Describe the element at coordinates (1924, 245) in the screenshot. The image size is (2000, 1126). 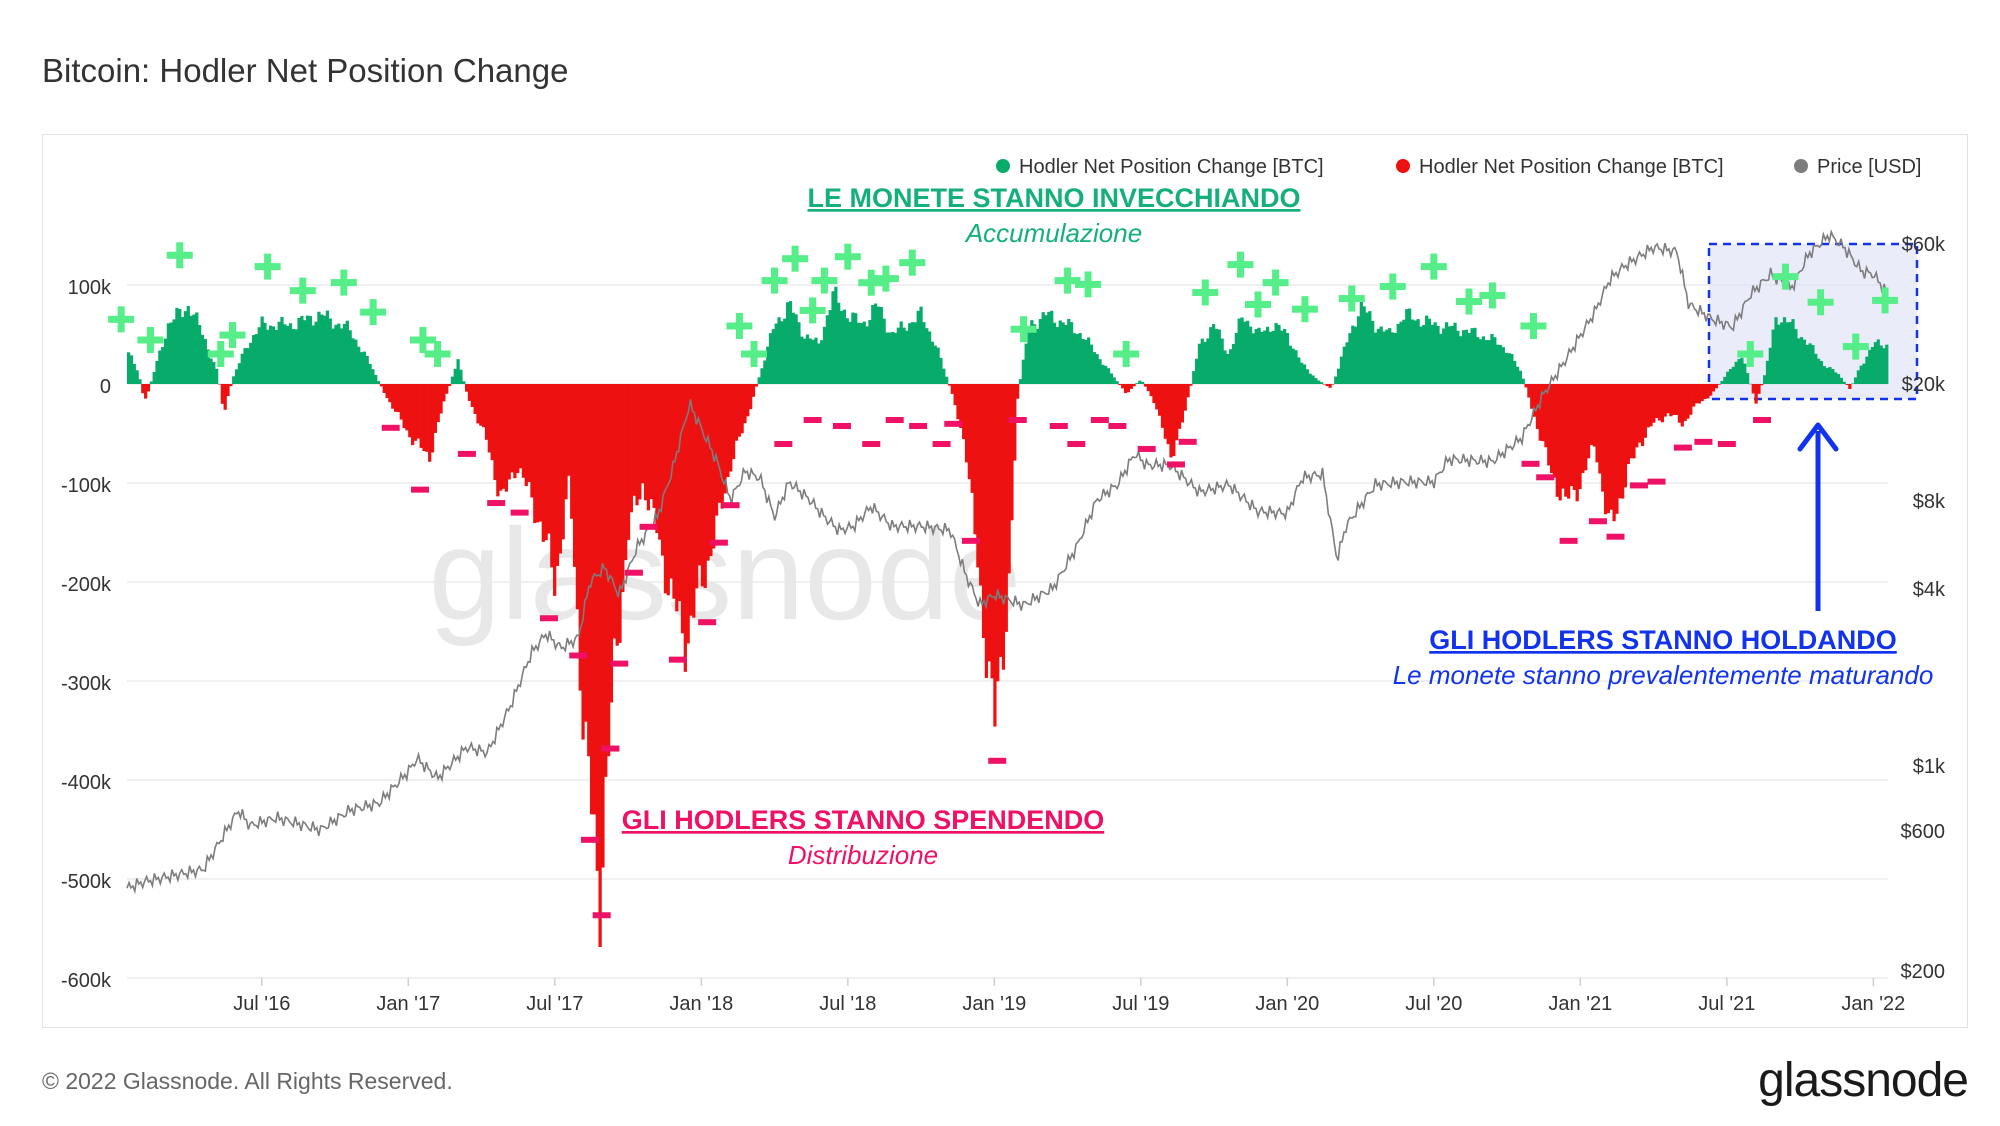
I see `y-right-tick-label: $60k` at that location.